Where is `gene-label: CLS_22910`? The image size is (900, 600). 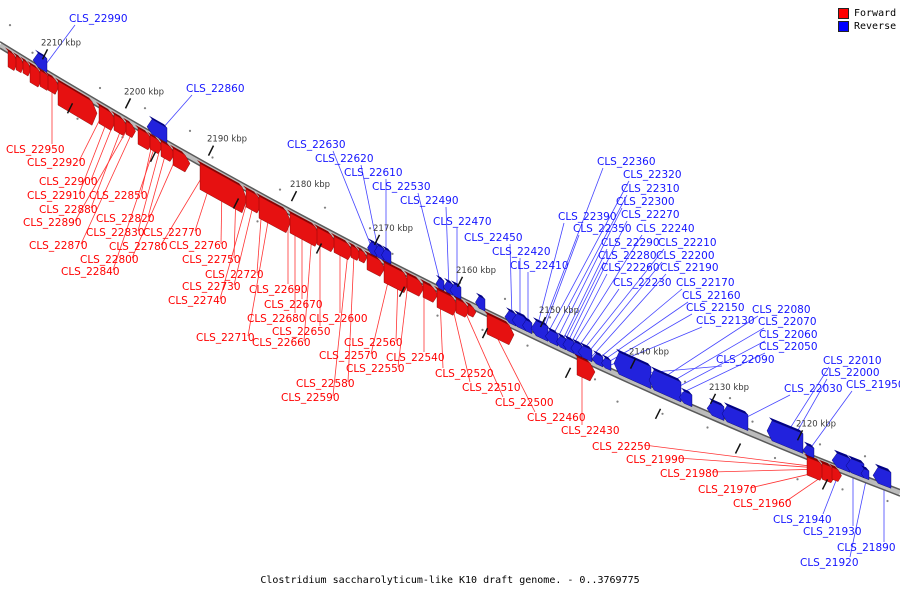
gene-label: CLS_22910 is located at coordinates (56, 196).